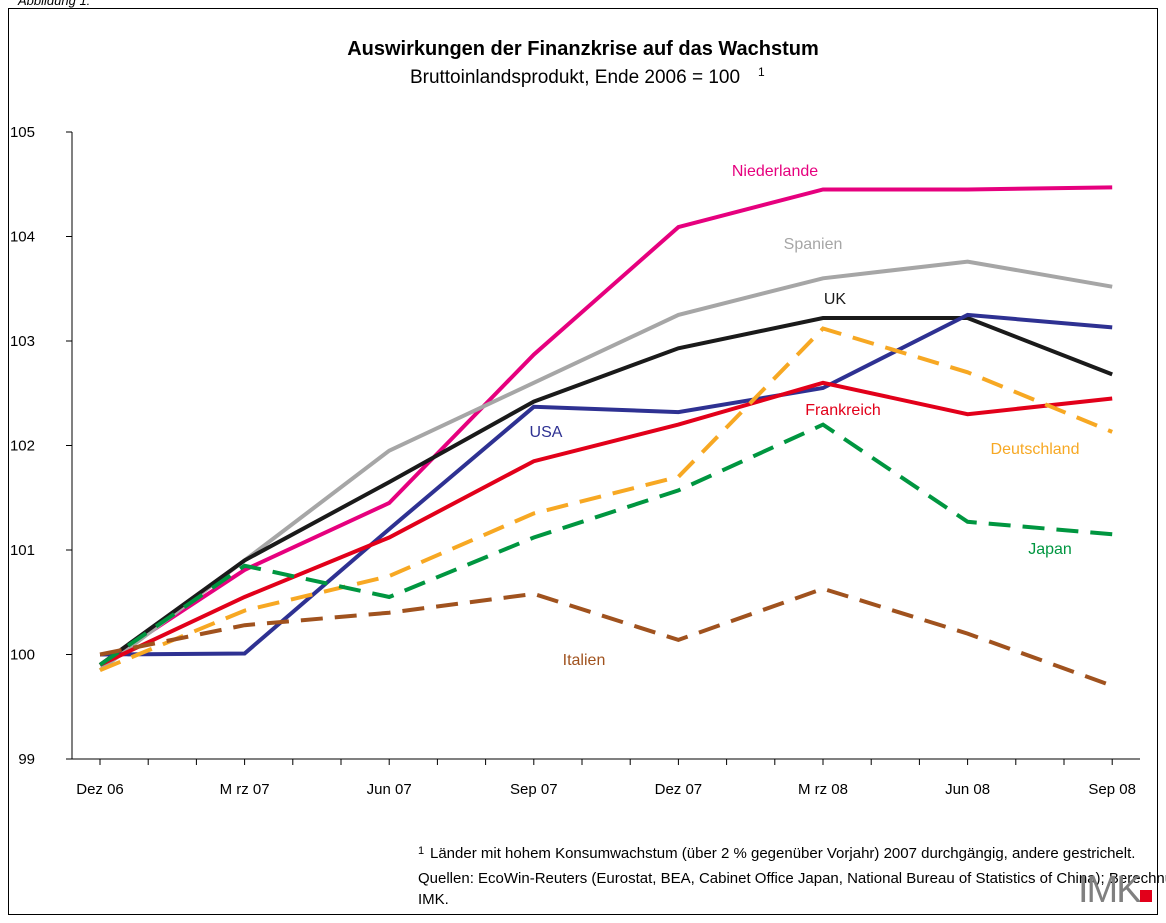  What do you see at coordinates (813, 244) in the screenshot?
I see `series-label: Spanien` at bounding box center [813, 244].